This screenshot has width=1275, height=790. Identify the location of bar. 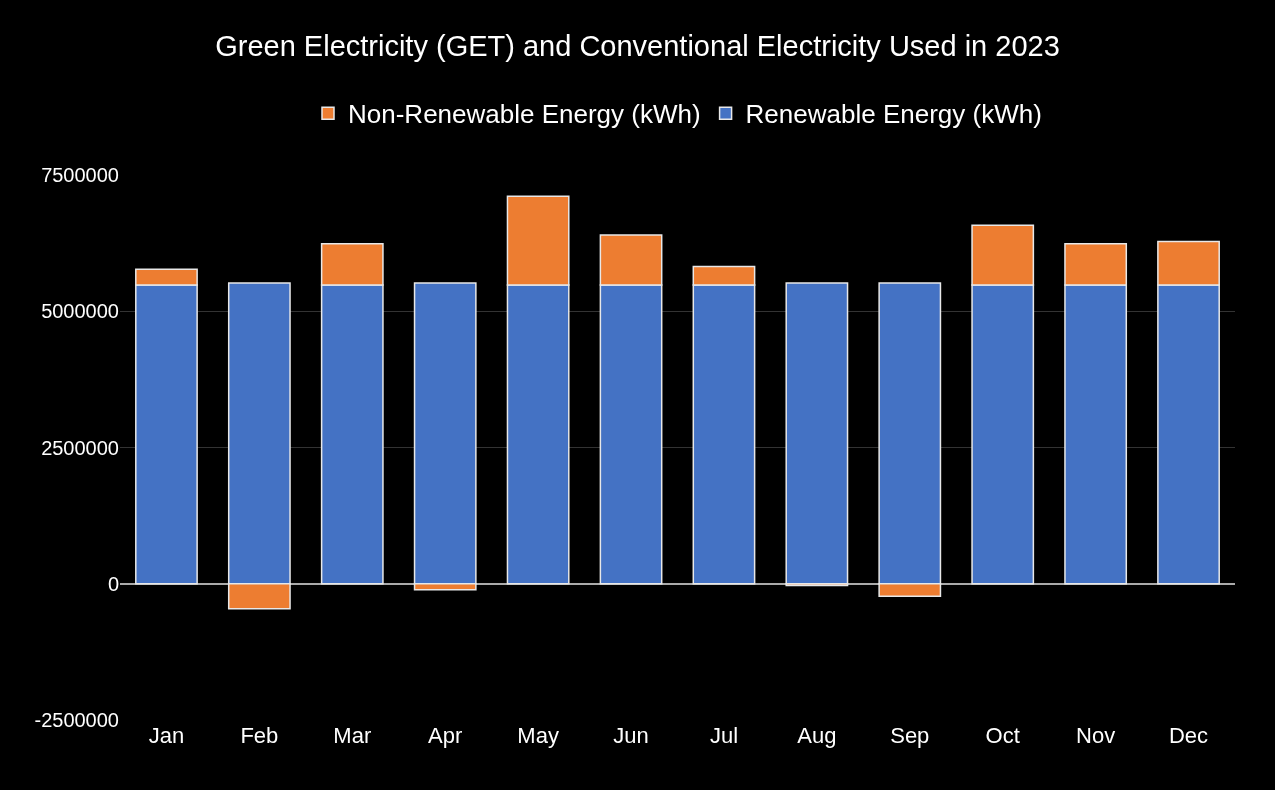
(817, 433).